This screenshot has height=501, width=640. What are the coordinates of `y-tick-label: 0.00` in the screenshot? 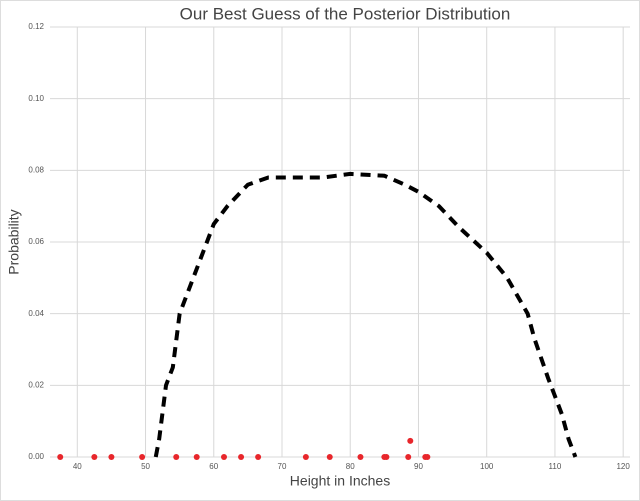 It's located at (36, 456).